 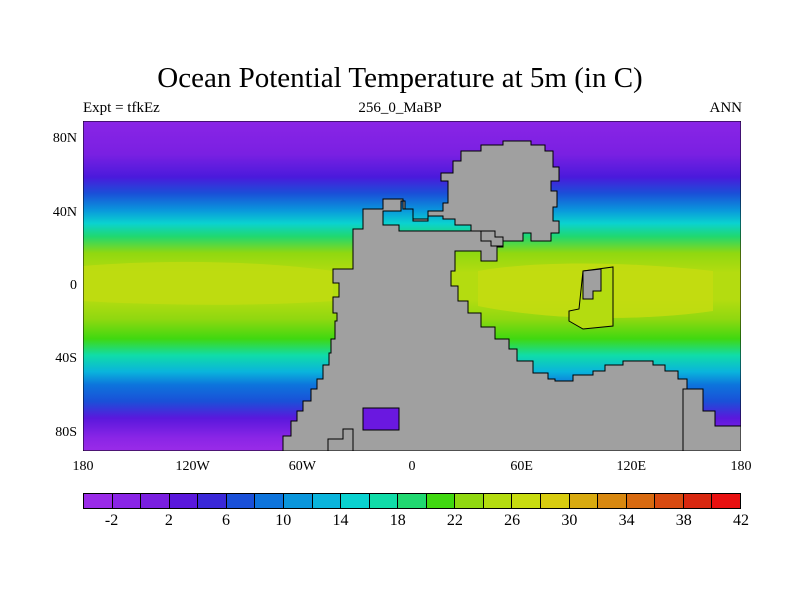 What do you see at coordinates (683, 520) in the screenshot?
I see `colorbar-label: 38` at bounding box center [683, 520].